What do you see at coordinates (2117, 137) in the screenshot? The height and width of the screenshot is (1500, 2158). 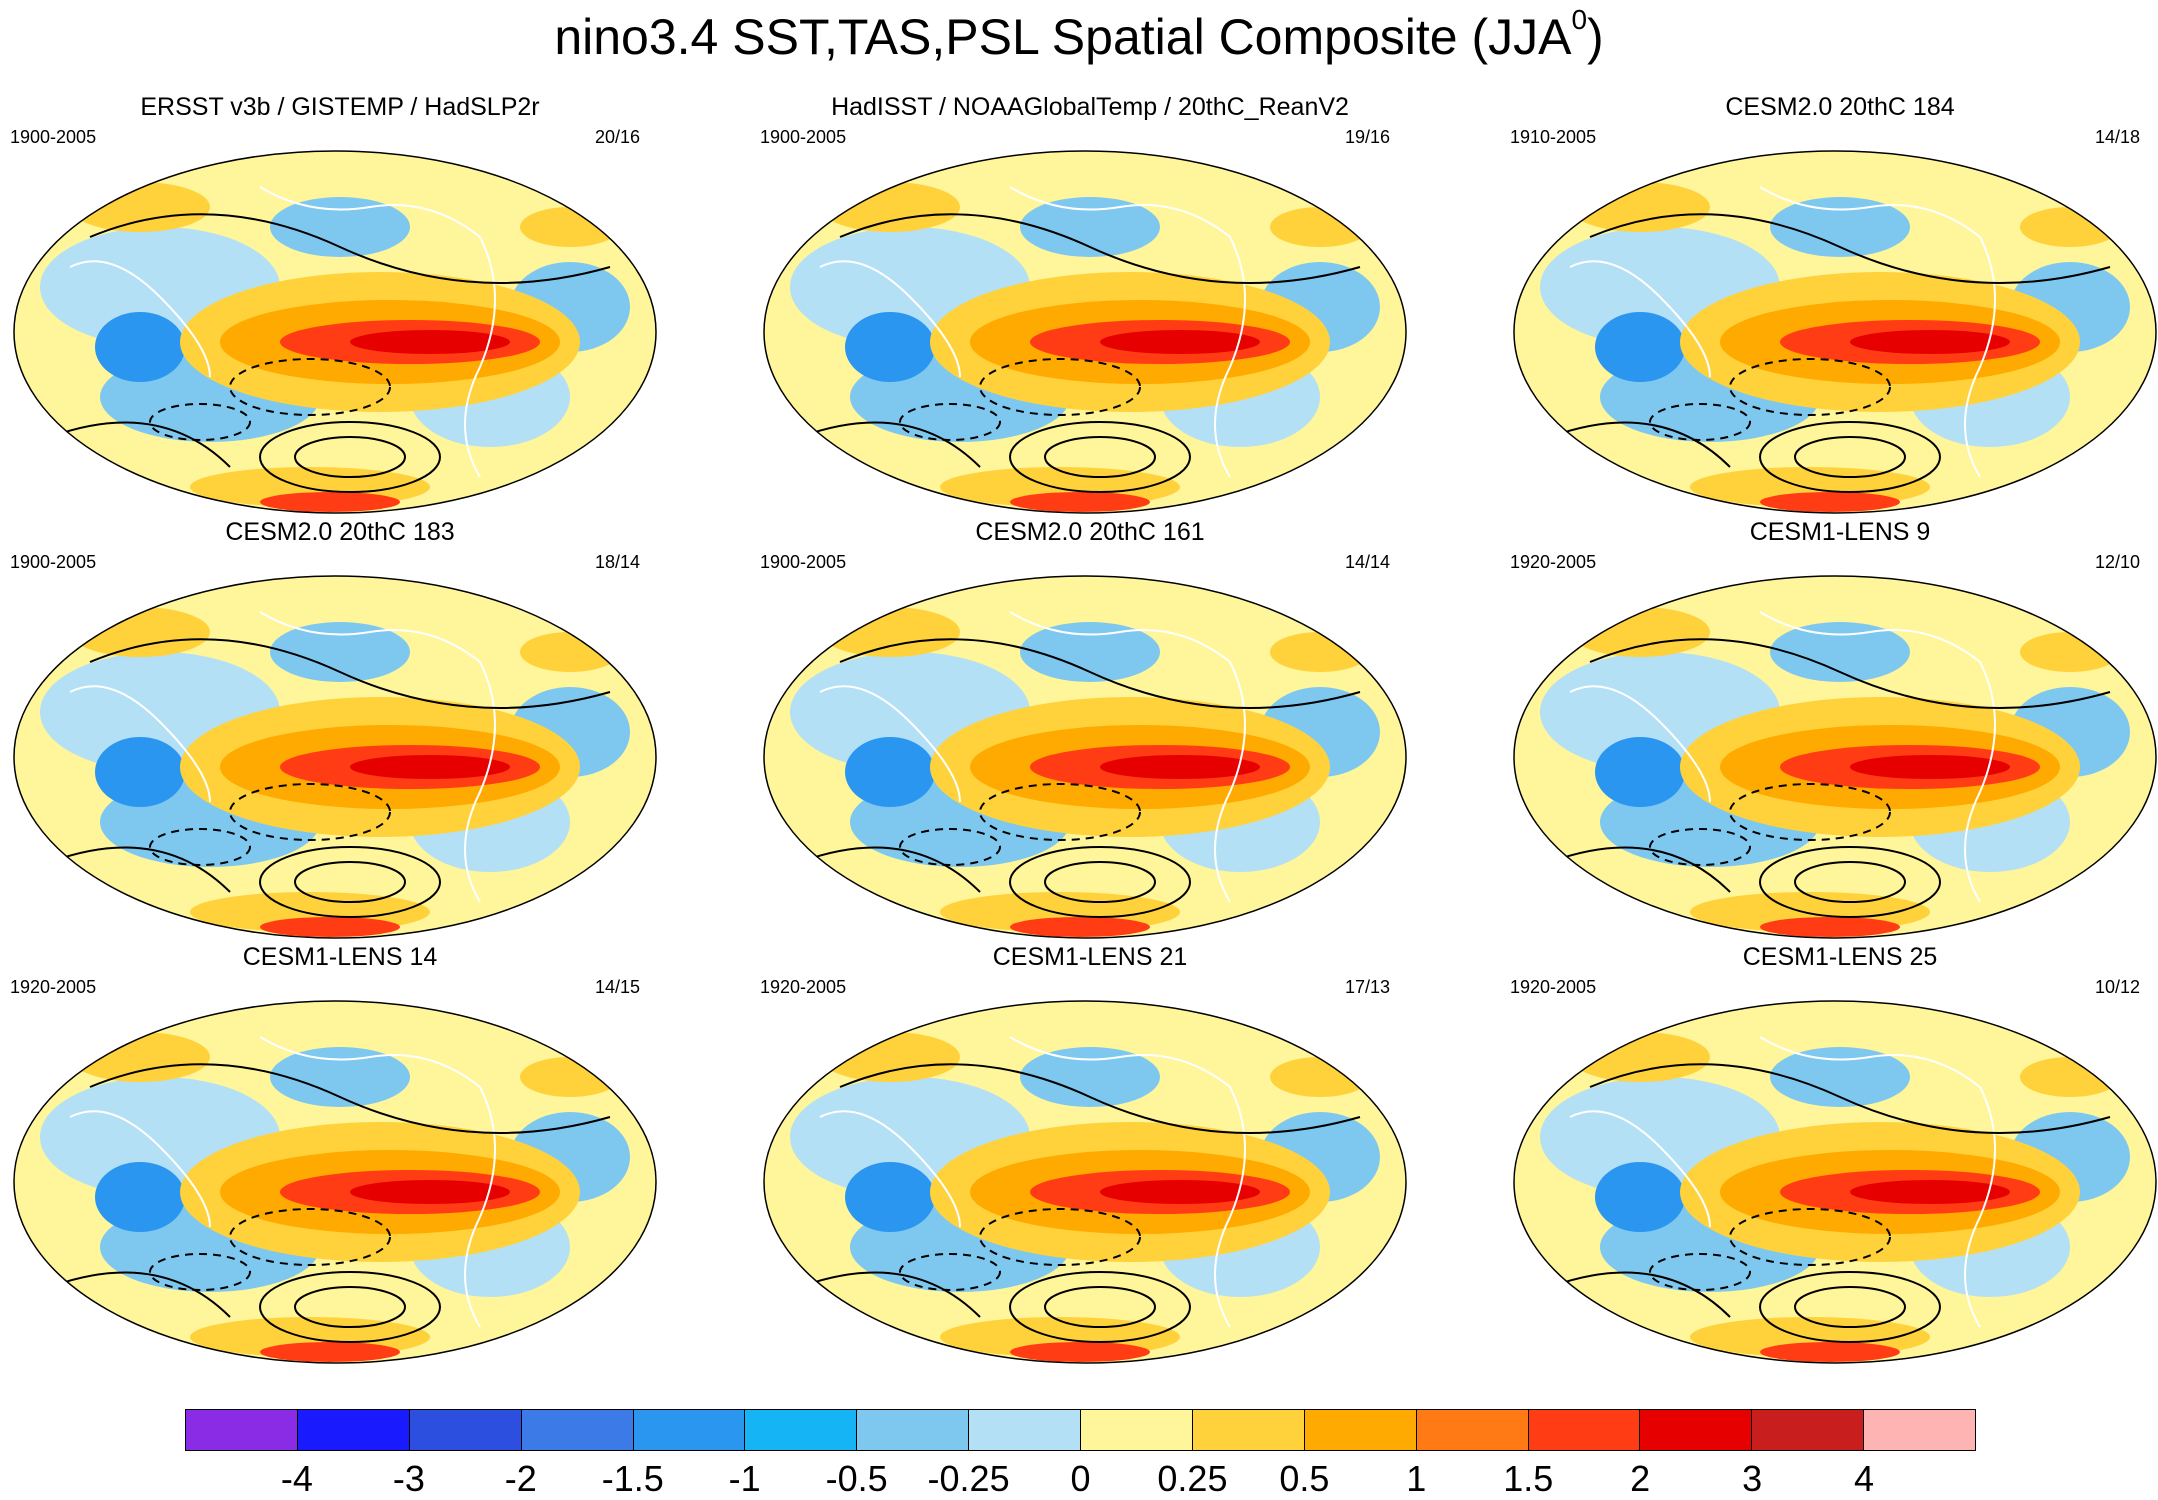 I see `panel-count: 14/18` at bounding box center [2117, 137].